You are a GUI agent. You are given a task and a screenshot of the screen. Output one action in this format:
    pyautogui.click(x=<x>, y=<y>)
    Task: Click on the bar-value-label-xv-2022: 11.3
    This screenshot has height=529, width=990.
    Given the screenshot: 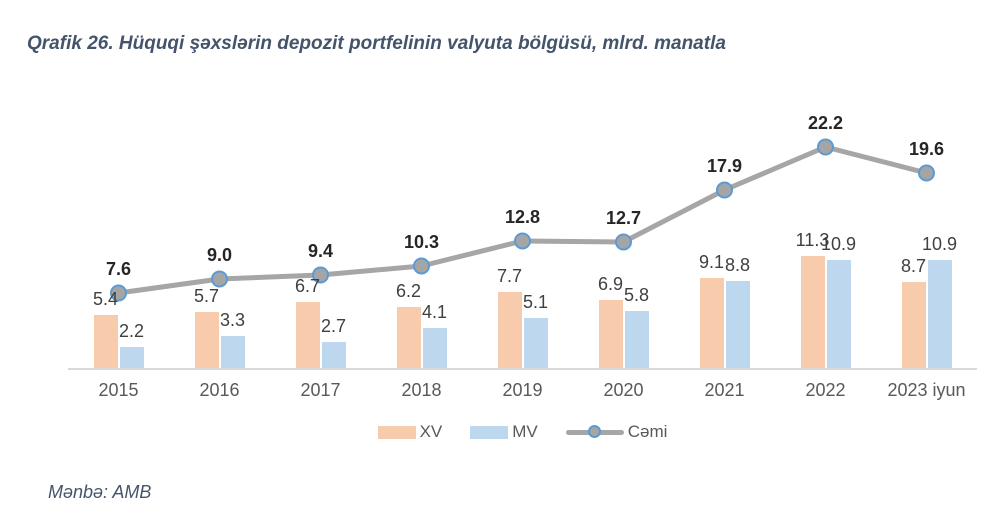 What is the action you would take?
    pyautogui.click(x=812, y=240)
    